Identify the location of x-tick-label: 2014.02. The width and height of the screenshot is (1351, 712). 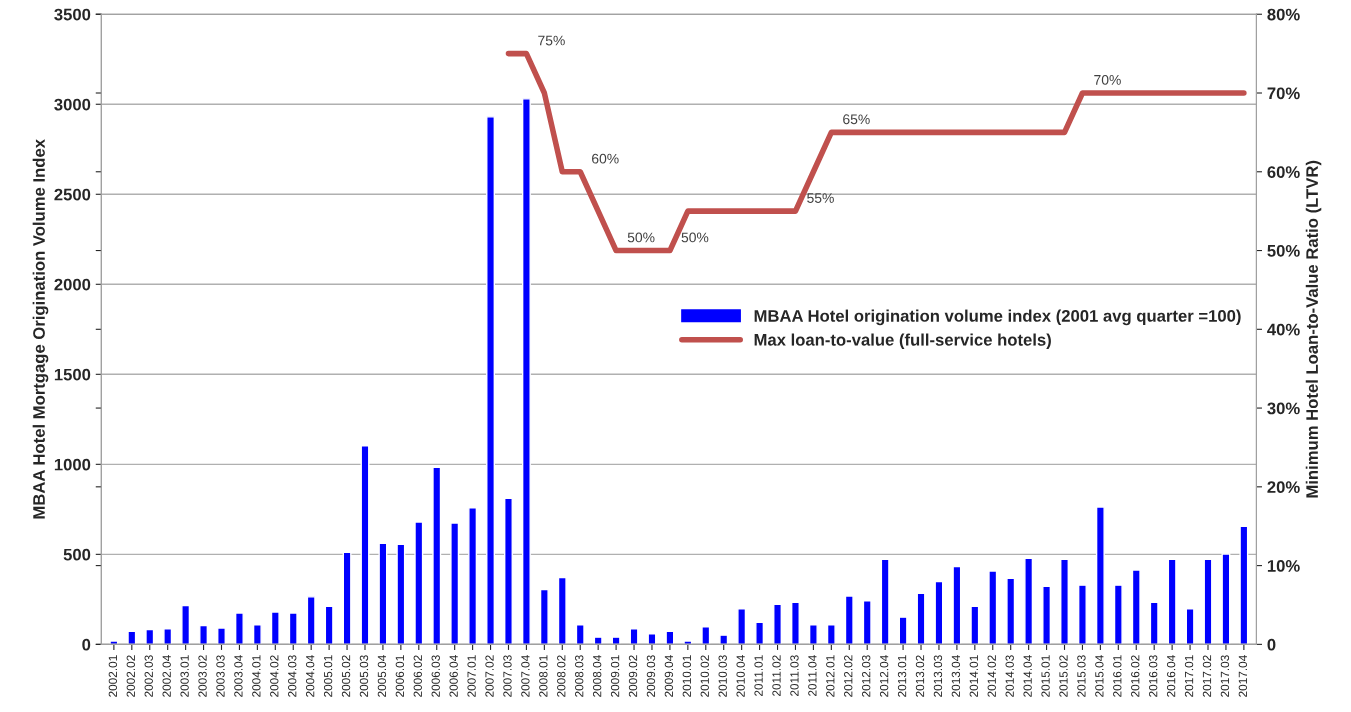
(991, 676).